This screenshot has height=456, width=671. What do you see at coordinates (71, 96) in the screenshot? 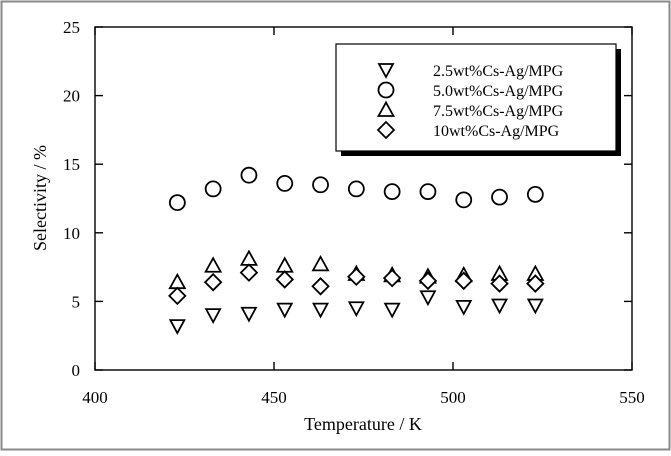
I see `y-tick-label: 20` at bounding box center [71, 96].